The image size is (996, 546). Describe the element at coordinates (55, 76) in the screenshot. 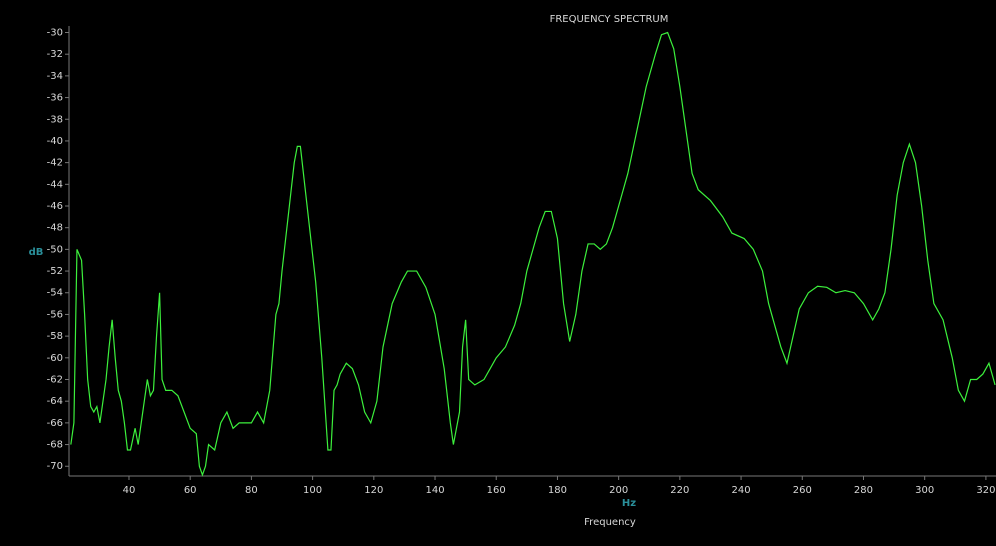

I see `y-tick-label: -34` at that location.